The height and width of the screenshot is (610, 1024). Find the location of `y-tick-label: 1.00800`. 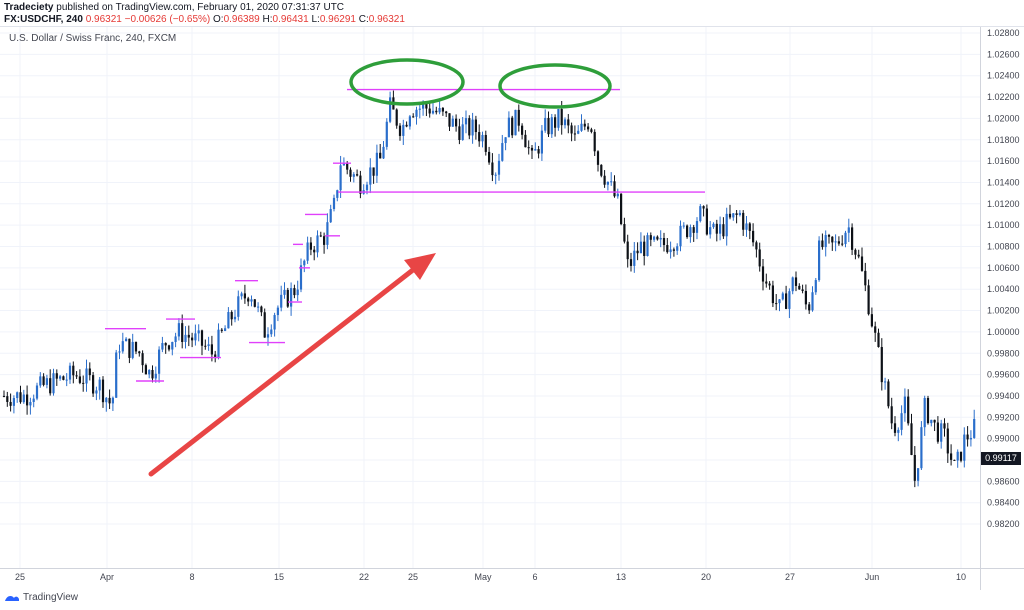

y-tick-label: 1.00800 is located at coordinates (1003, 247).